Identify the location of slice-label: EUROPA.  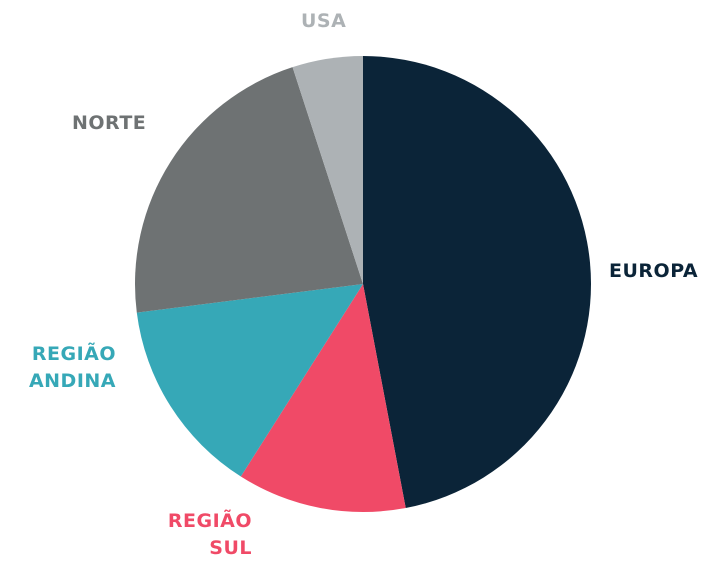
(654, 271).